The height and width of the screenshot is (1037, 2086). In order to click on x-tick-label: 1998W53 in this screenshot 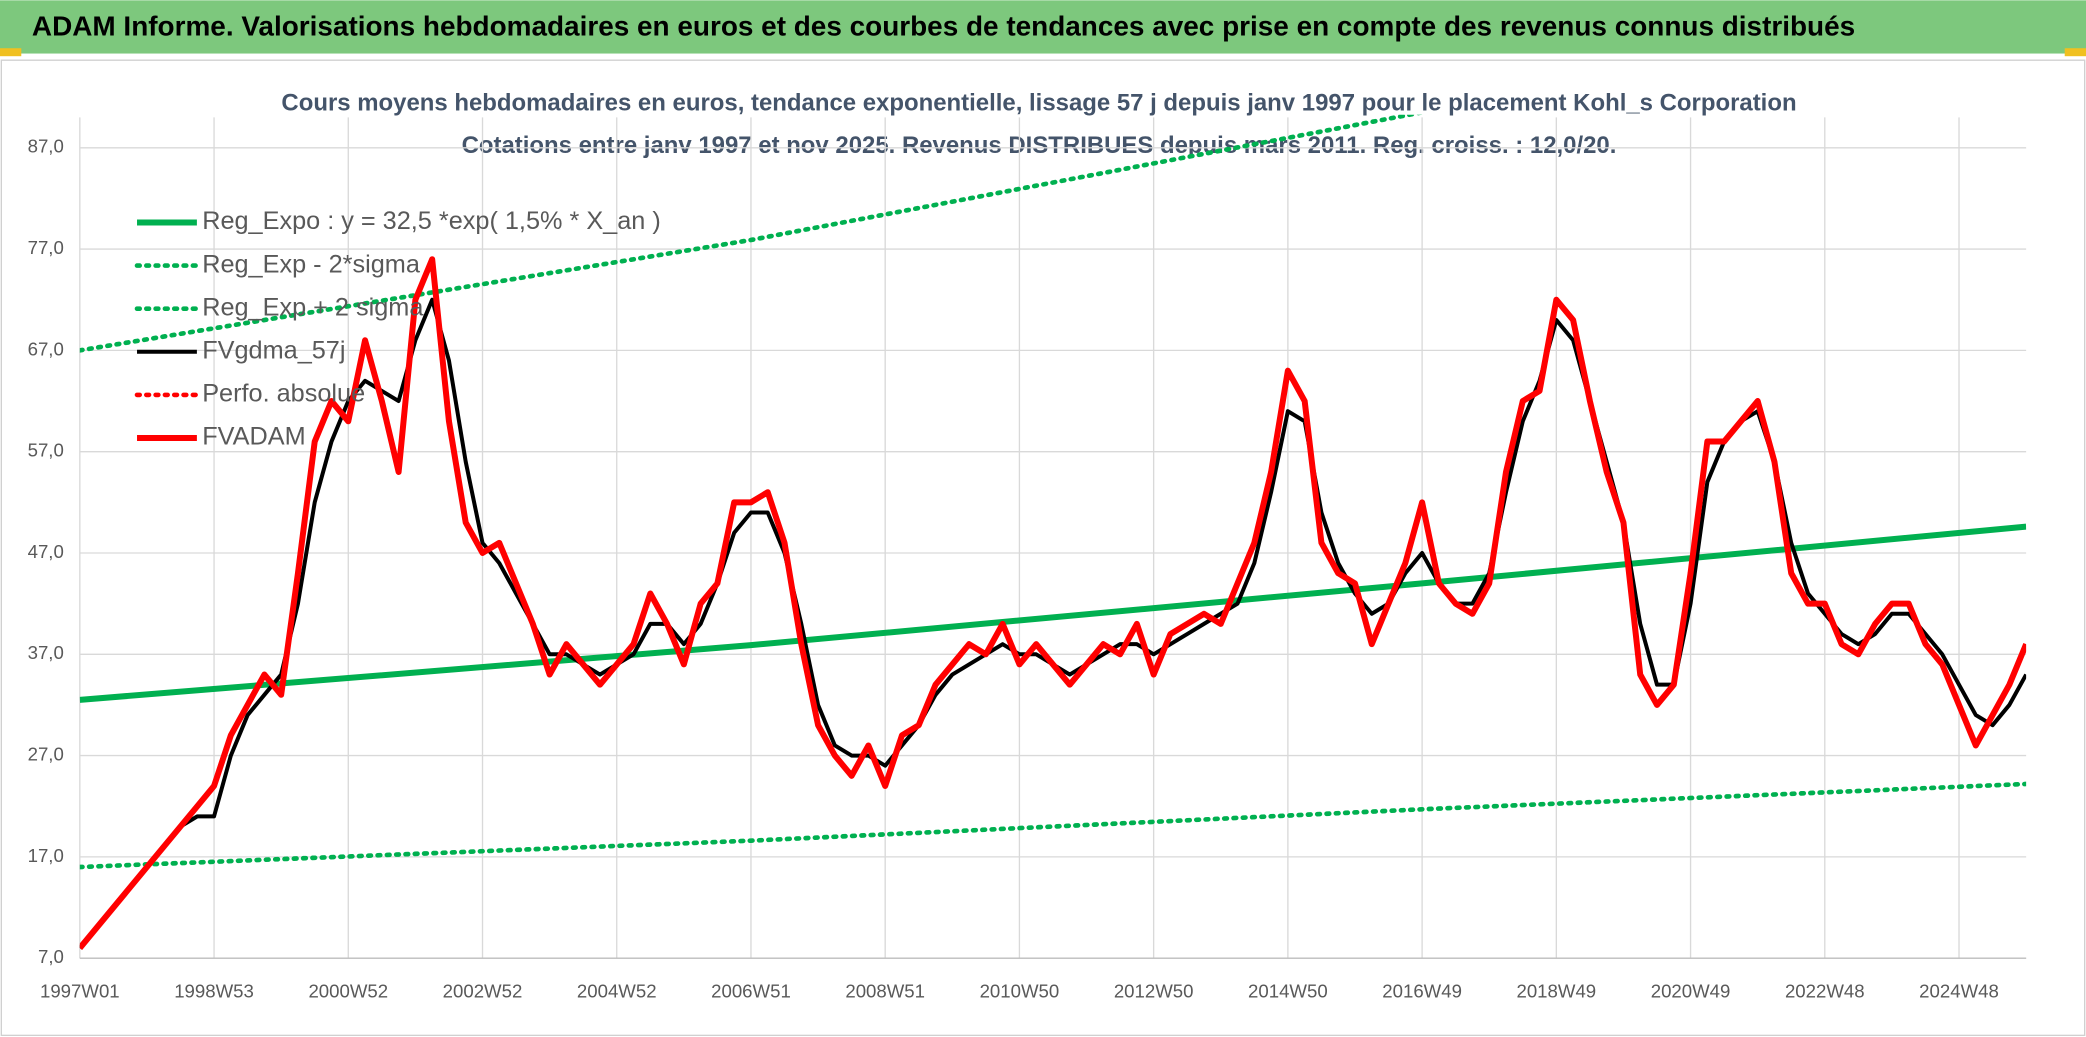, I will do `click(214, 991)`.